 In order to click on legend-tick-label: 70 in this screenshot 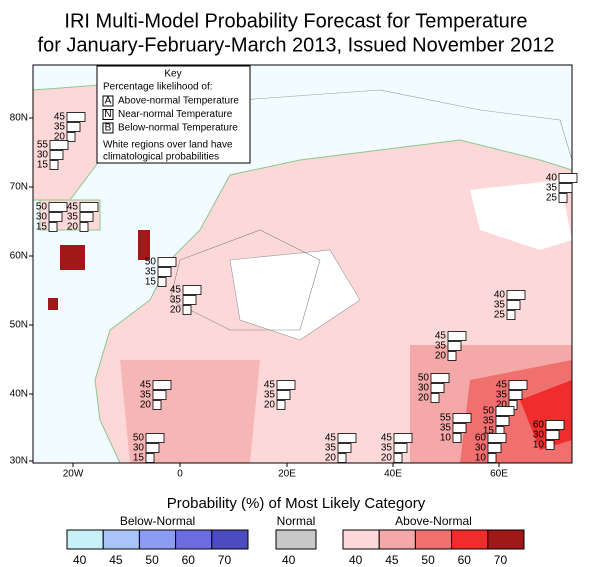, I will do `click(225, 560)`.